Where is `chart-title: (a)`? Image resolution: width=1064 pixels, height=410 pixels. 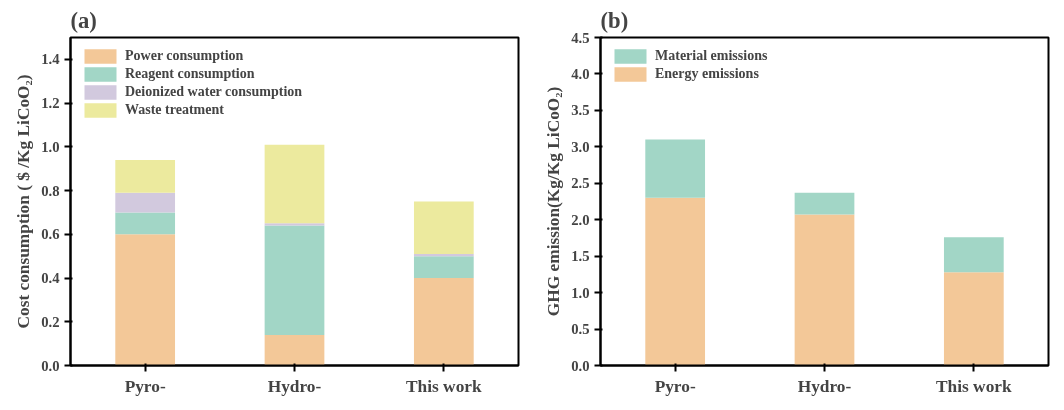
chart-title: (a) is located at coordinates (83, 20).